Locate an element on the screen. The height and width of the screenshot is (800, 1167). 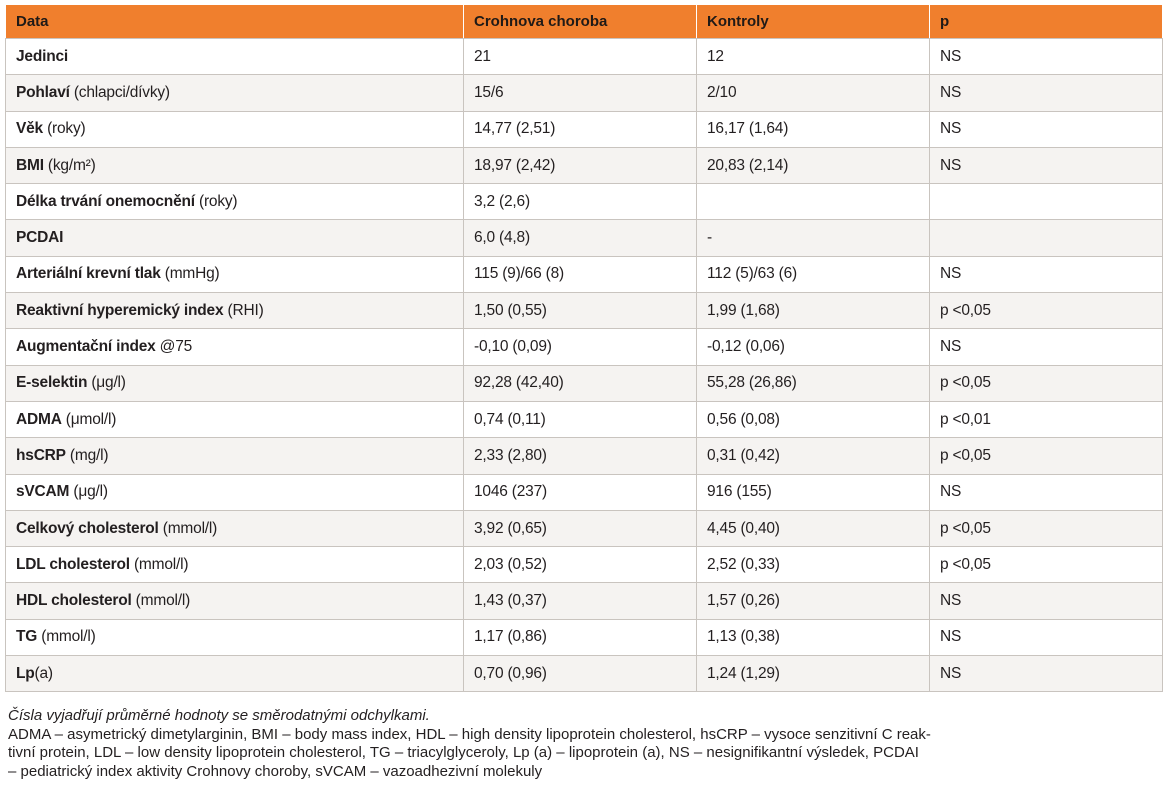
row-label: Pohlaví is located at coordinates (43, 92).